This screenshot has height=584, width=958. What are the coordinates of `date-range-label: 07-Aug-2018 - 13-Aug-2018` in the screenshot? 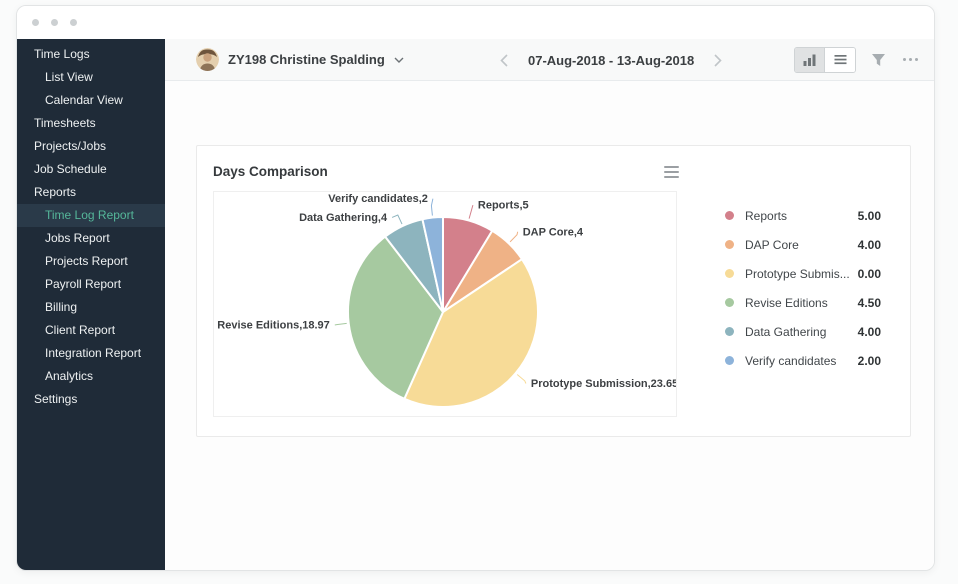 It's located at (611, 60).